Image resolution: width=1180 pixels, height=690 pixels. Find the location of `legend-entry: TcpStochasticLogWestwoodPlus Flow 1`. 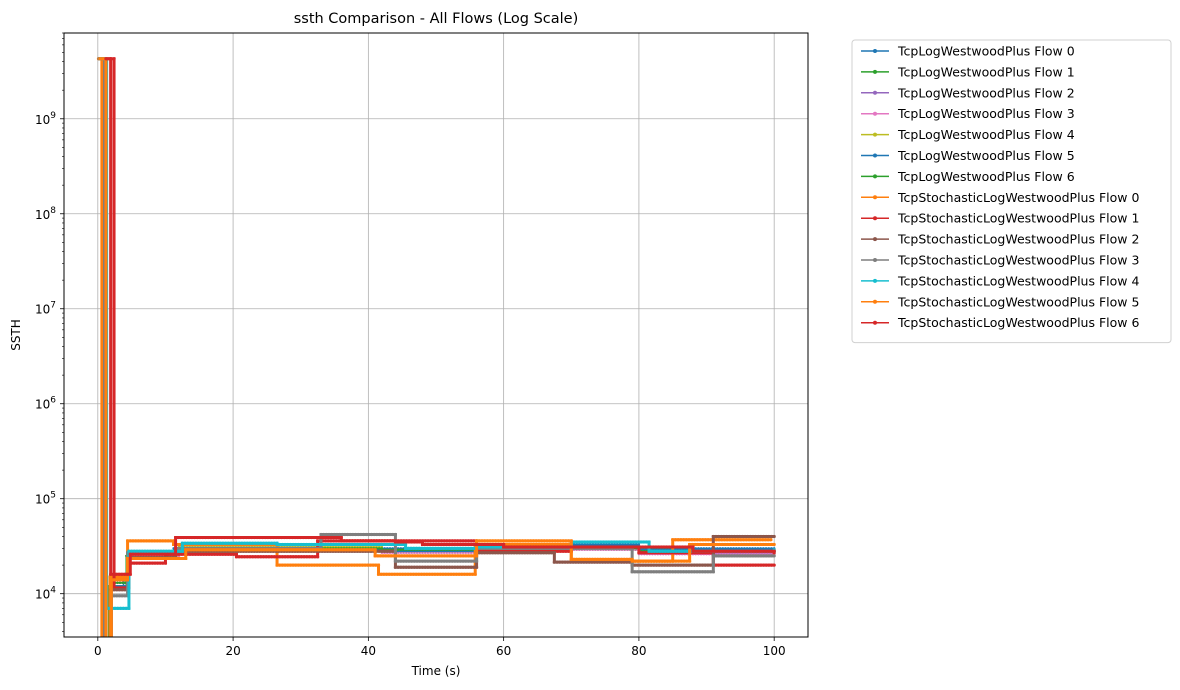

legend-entry: TcpStochasticLogWestwoodPlus Flow 1 is located at coordinates (1000, 218).